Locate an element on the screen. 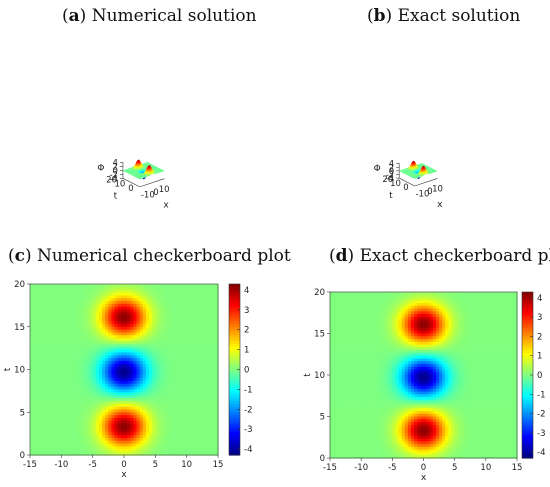  panel-c-title: (c) Numerical checkerboard plot is located at coordinates (149, 256).